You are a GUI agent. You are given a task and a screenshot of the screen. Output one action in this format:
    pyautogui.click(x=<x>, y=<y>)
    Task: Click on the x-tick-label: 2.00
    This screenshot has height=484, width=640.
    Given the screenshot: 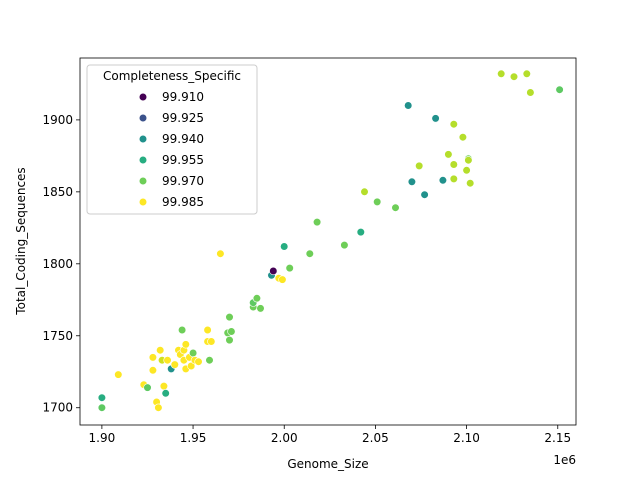 What is the action you would take?
    pyautogui.click(x=284, y=438)
    